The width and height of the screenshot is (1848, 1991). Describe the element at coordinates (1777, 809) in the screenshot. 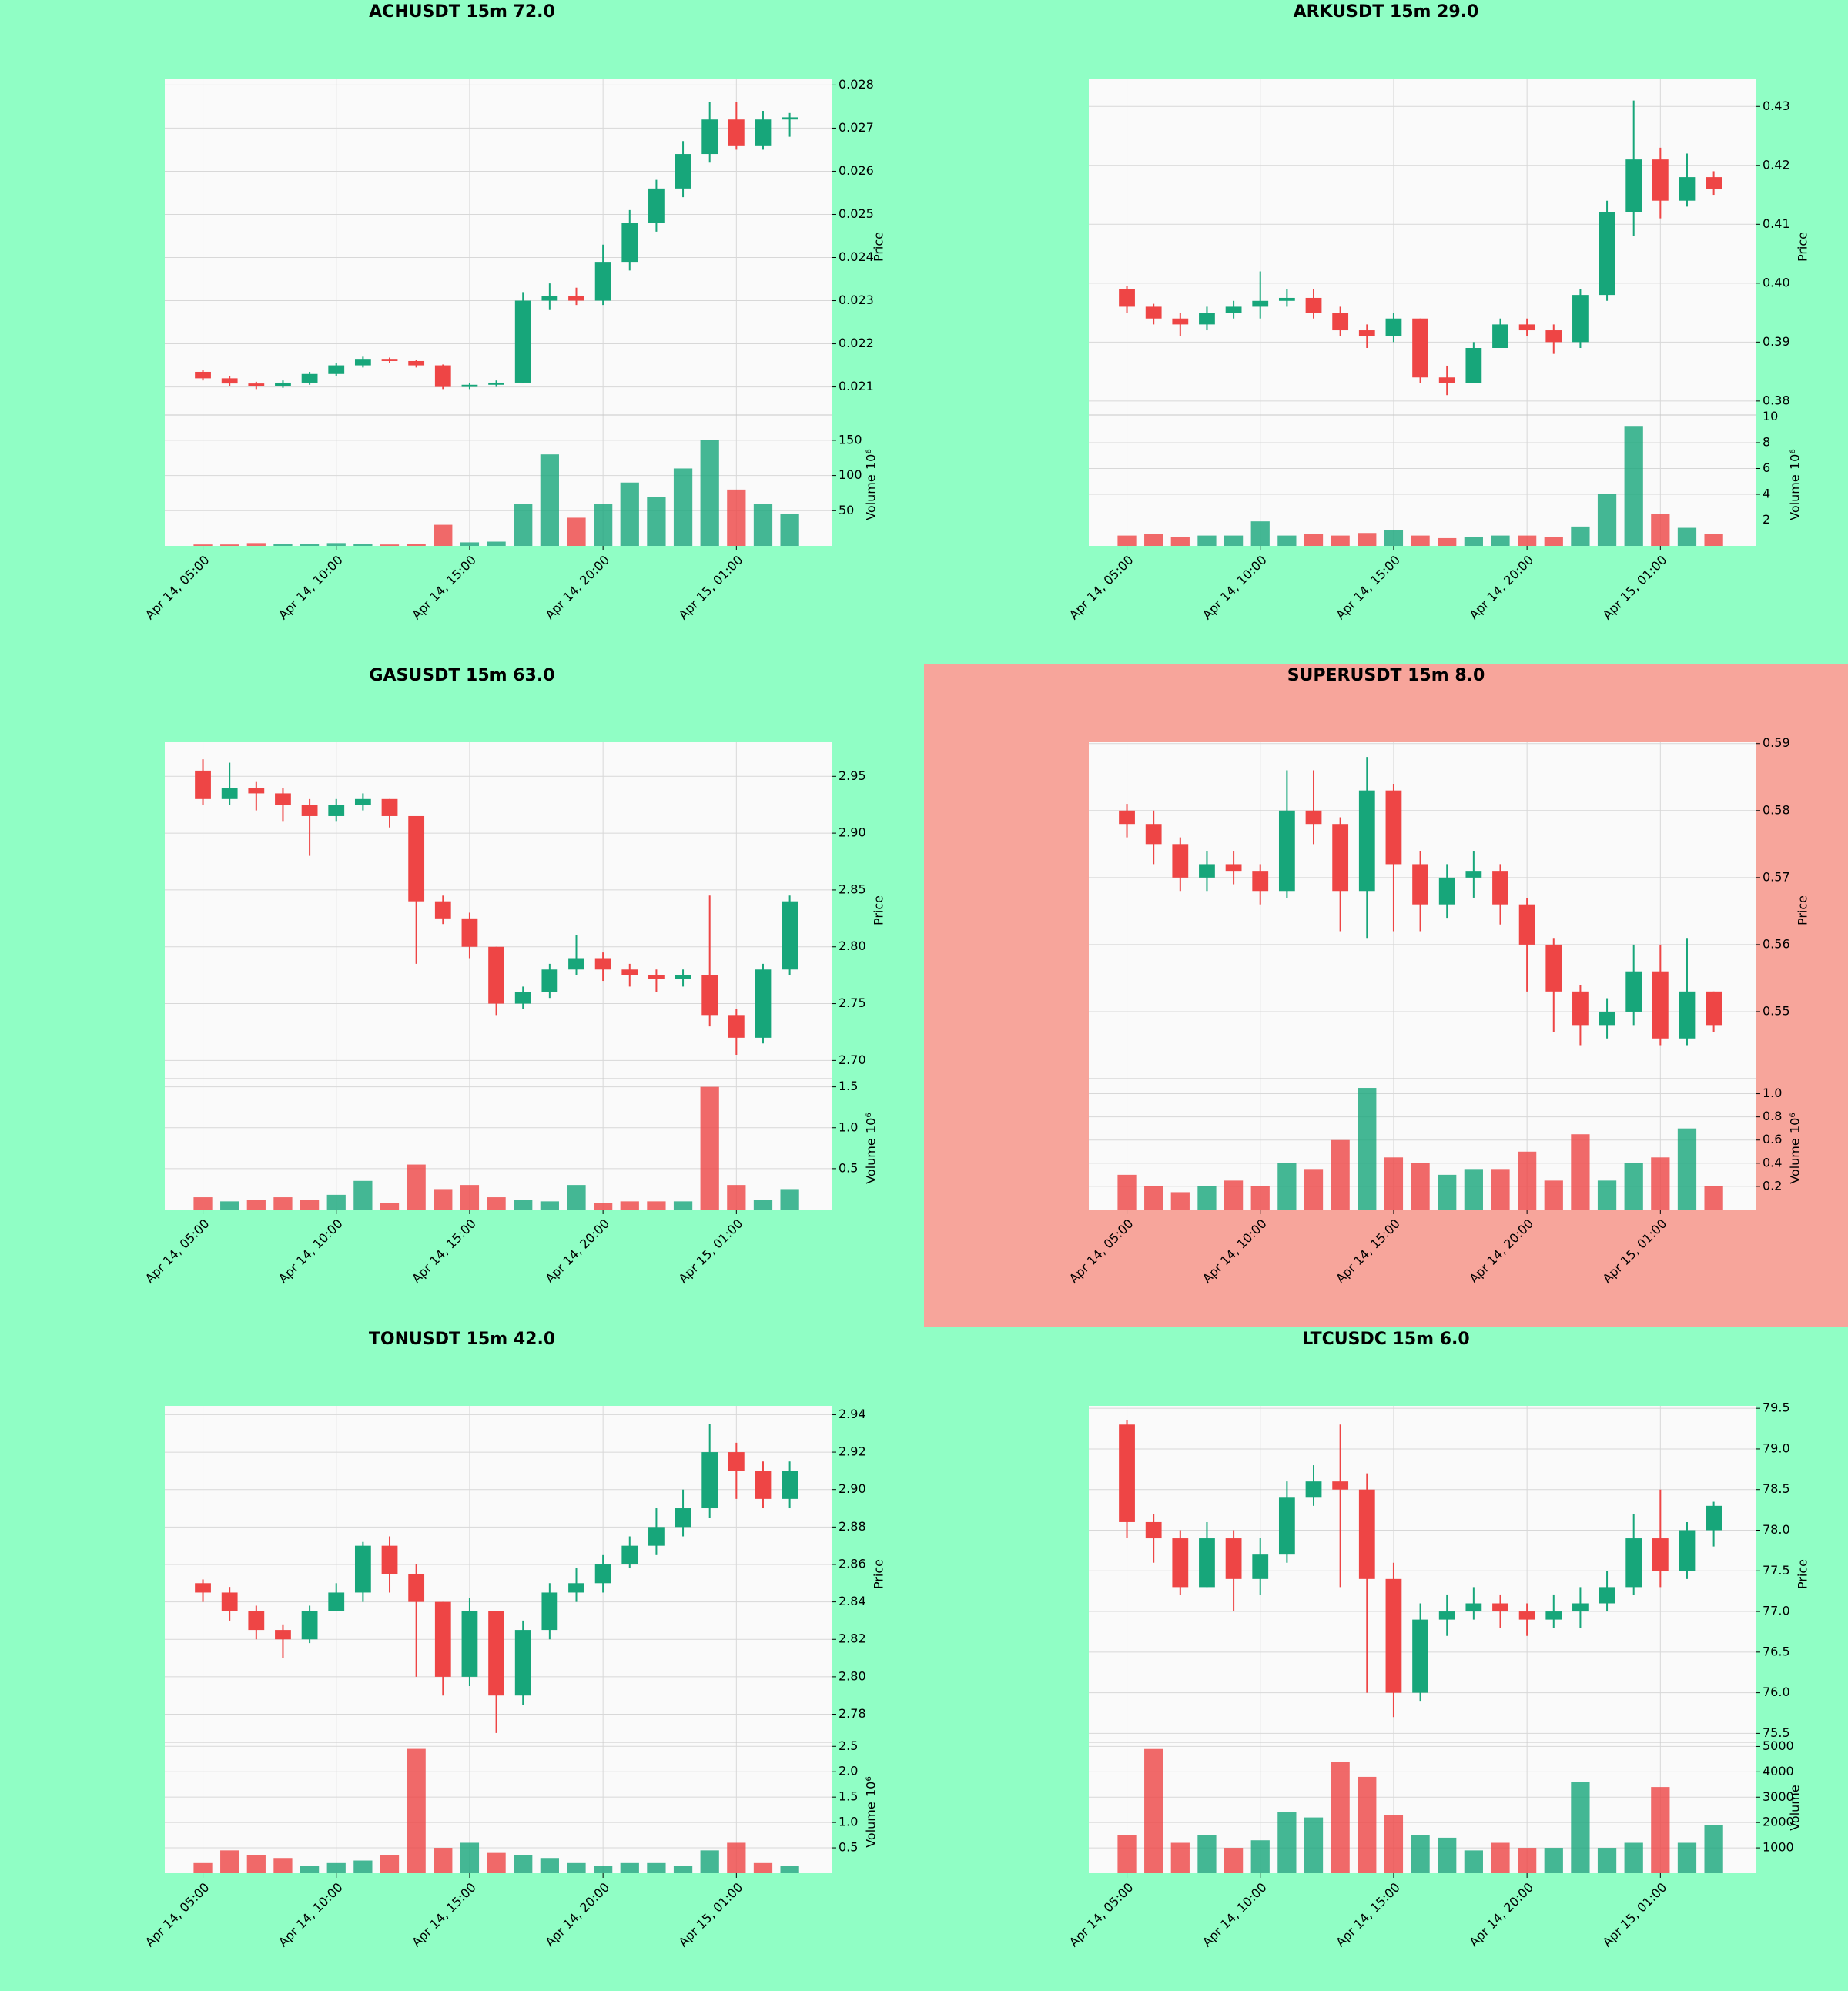

I see `y-tick-label: 0.58` at that location.